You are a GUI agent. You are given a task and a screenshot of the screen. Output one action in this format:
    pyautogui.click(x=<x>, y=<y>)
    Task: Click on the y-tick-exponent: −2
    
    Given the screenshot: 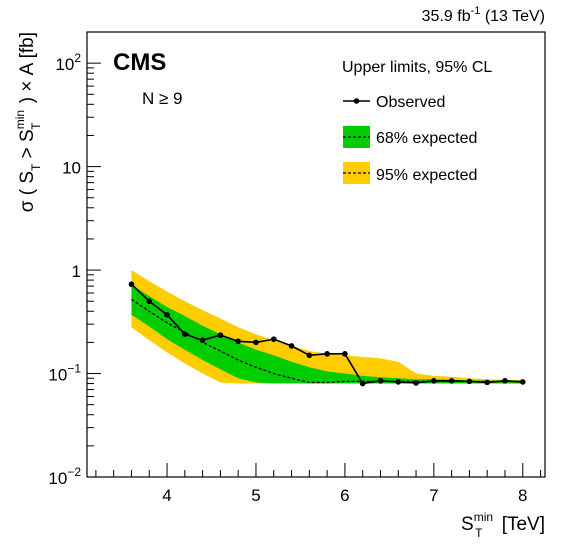 What is the action you would take?
    pyautogui.click(x=74, y=472)
    